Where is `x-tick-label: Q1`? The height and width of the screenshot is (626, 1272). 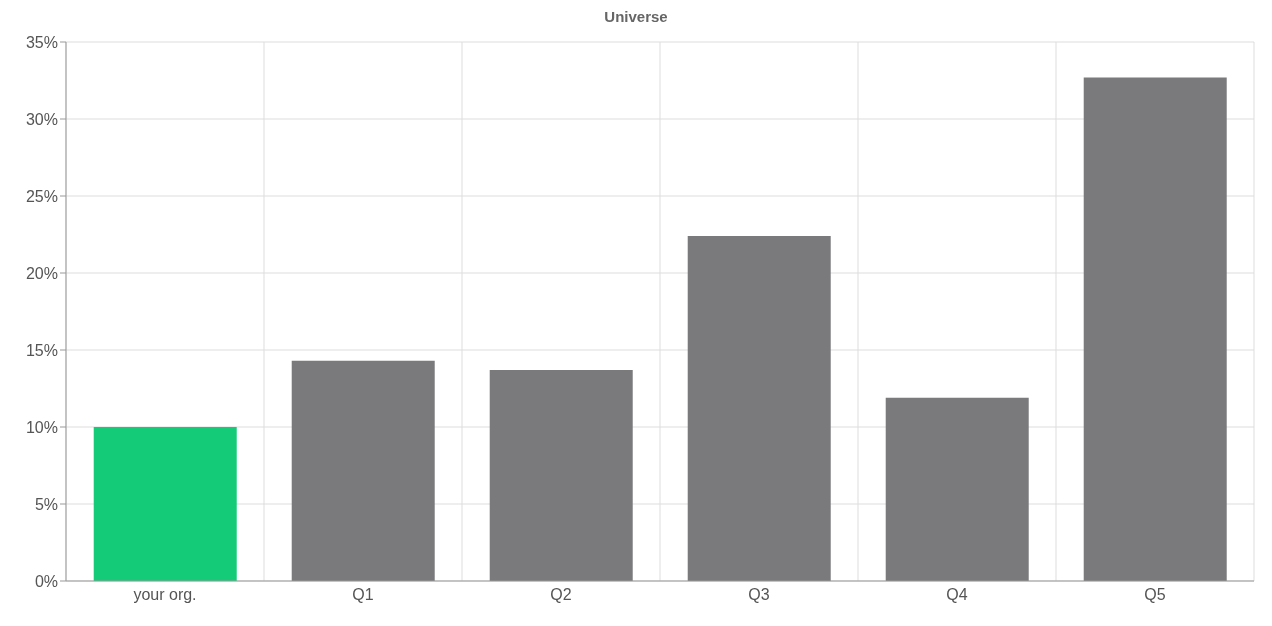 x-tick-label: Q1 is located at coordinates (363, 595).